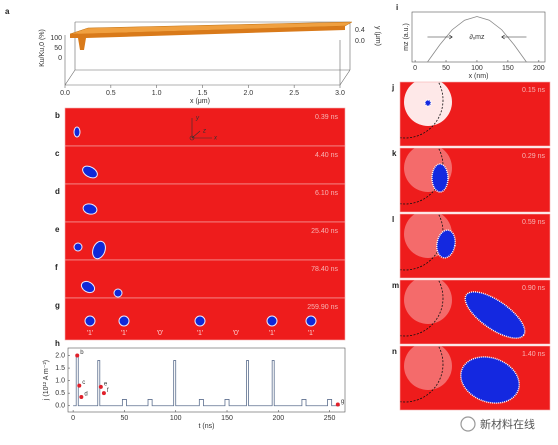 The height and width of the screenshot is (445, 558). Describe the element at coordinates (533, 156) in the screenshot. I see `zoom-time: 0.29 ns` at that location.